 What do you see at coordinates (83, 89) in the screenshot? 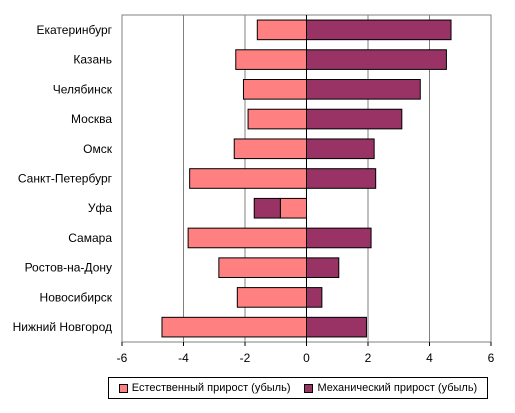
I see `category-label: Челябинск` at bounding box center [83, 89].